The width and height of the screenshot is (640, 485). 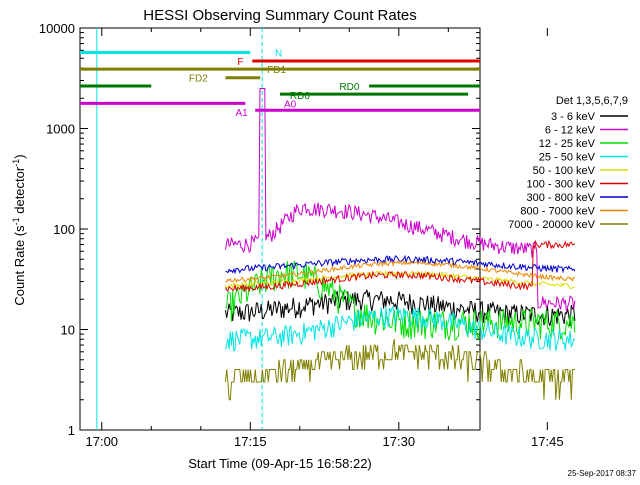 I want to click on y-tick-label: 1, so click(x=71, y=430).